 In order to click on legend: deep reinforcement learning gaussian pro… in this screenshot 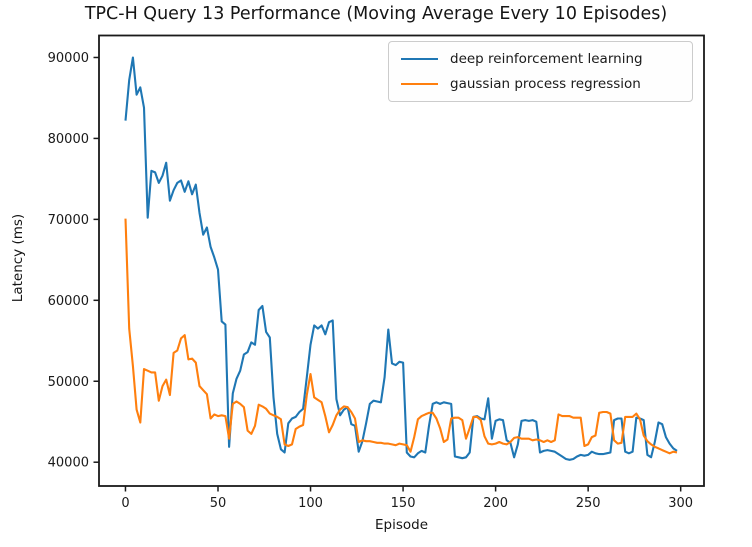, I will do `click(540, 71)`.